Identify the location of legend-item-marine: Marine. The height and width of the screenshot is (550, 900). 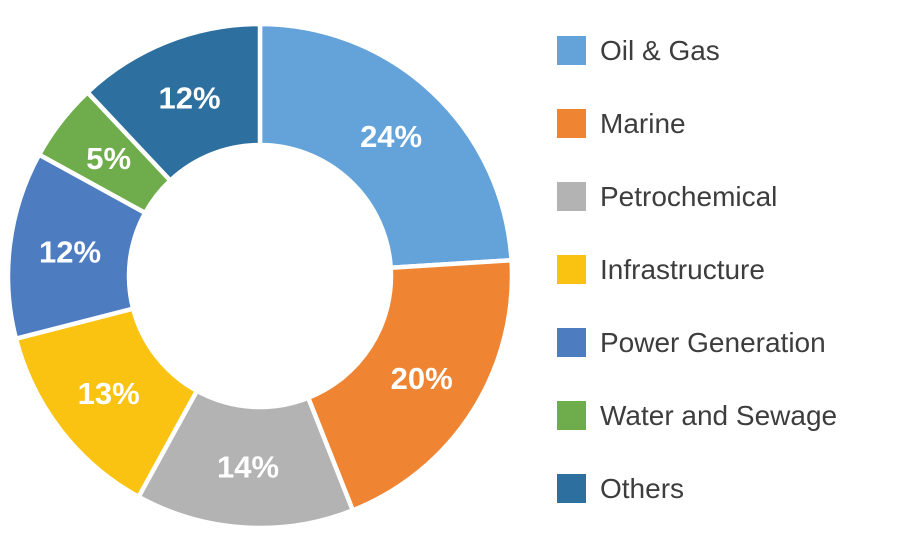
(722, 123).